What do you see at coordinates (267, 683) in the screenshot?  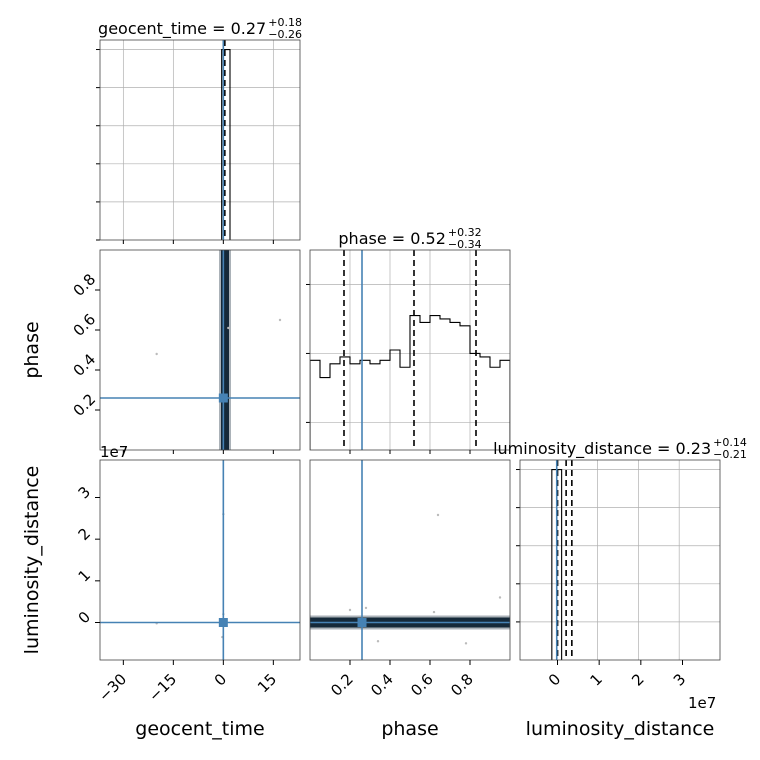 I see `x-tick-label-geocent_time: 15` at bounding box center [267, 683].